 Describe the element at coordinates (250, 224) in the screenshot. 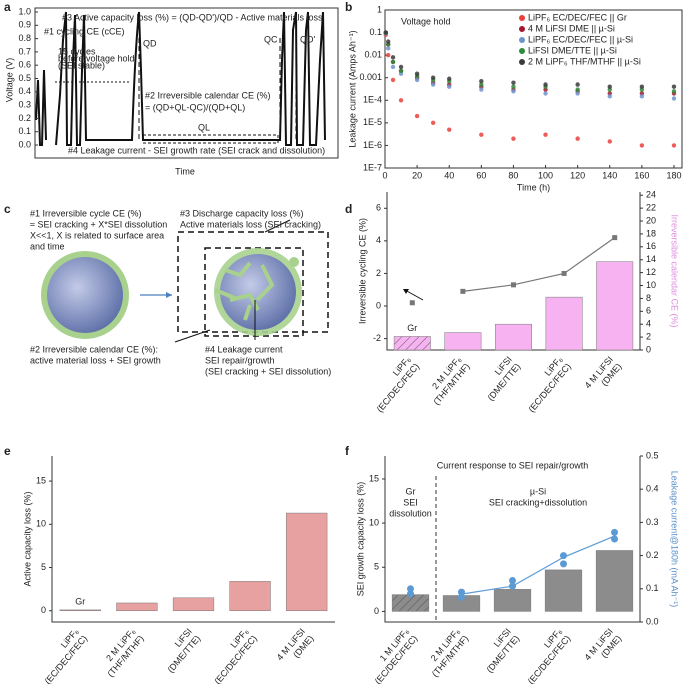

I see `annotation: Active materials loss (SEI cracking)` at that location.